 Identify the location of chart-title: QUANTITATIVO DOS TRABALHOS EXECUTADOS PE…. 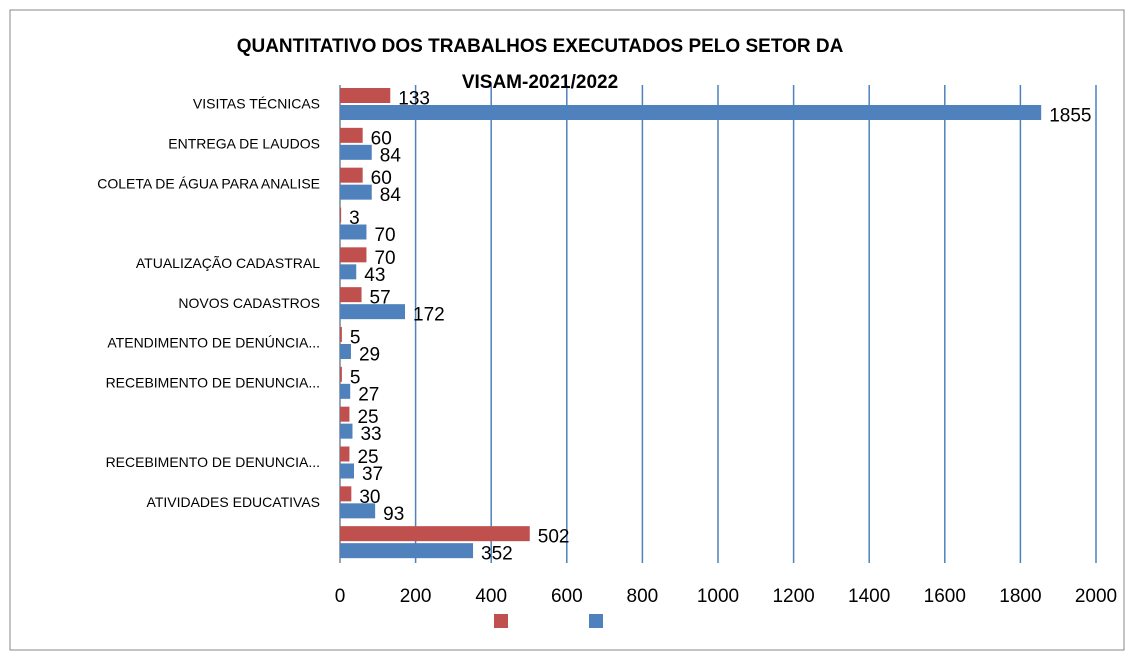
(540, 46).